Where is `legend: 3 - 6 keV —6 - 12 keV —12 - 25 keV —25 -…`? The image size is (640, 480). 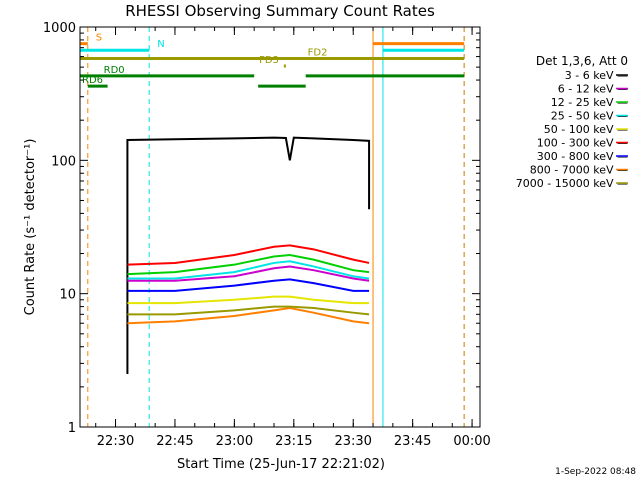 legend: 3 - 6 keV —6 - 12 keV —12 - 25 keV —25 -… is located at coordinates (572, 129).